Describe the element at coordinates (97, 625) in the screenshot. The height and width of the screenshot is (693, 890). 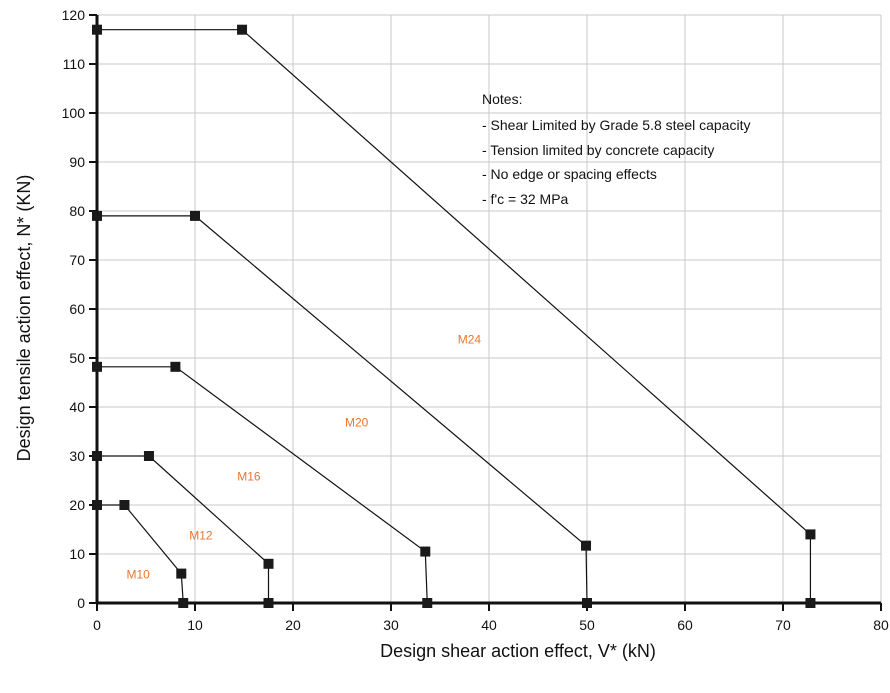
I see `x-tick-label-0: 0` at that location.